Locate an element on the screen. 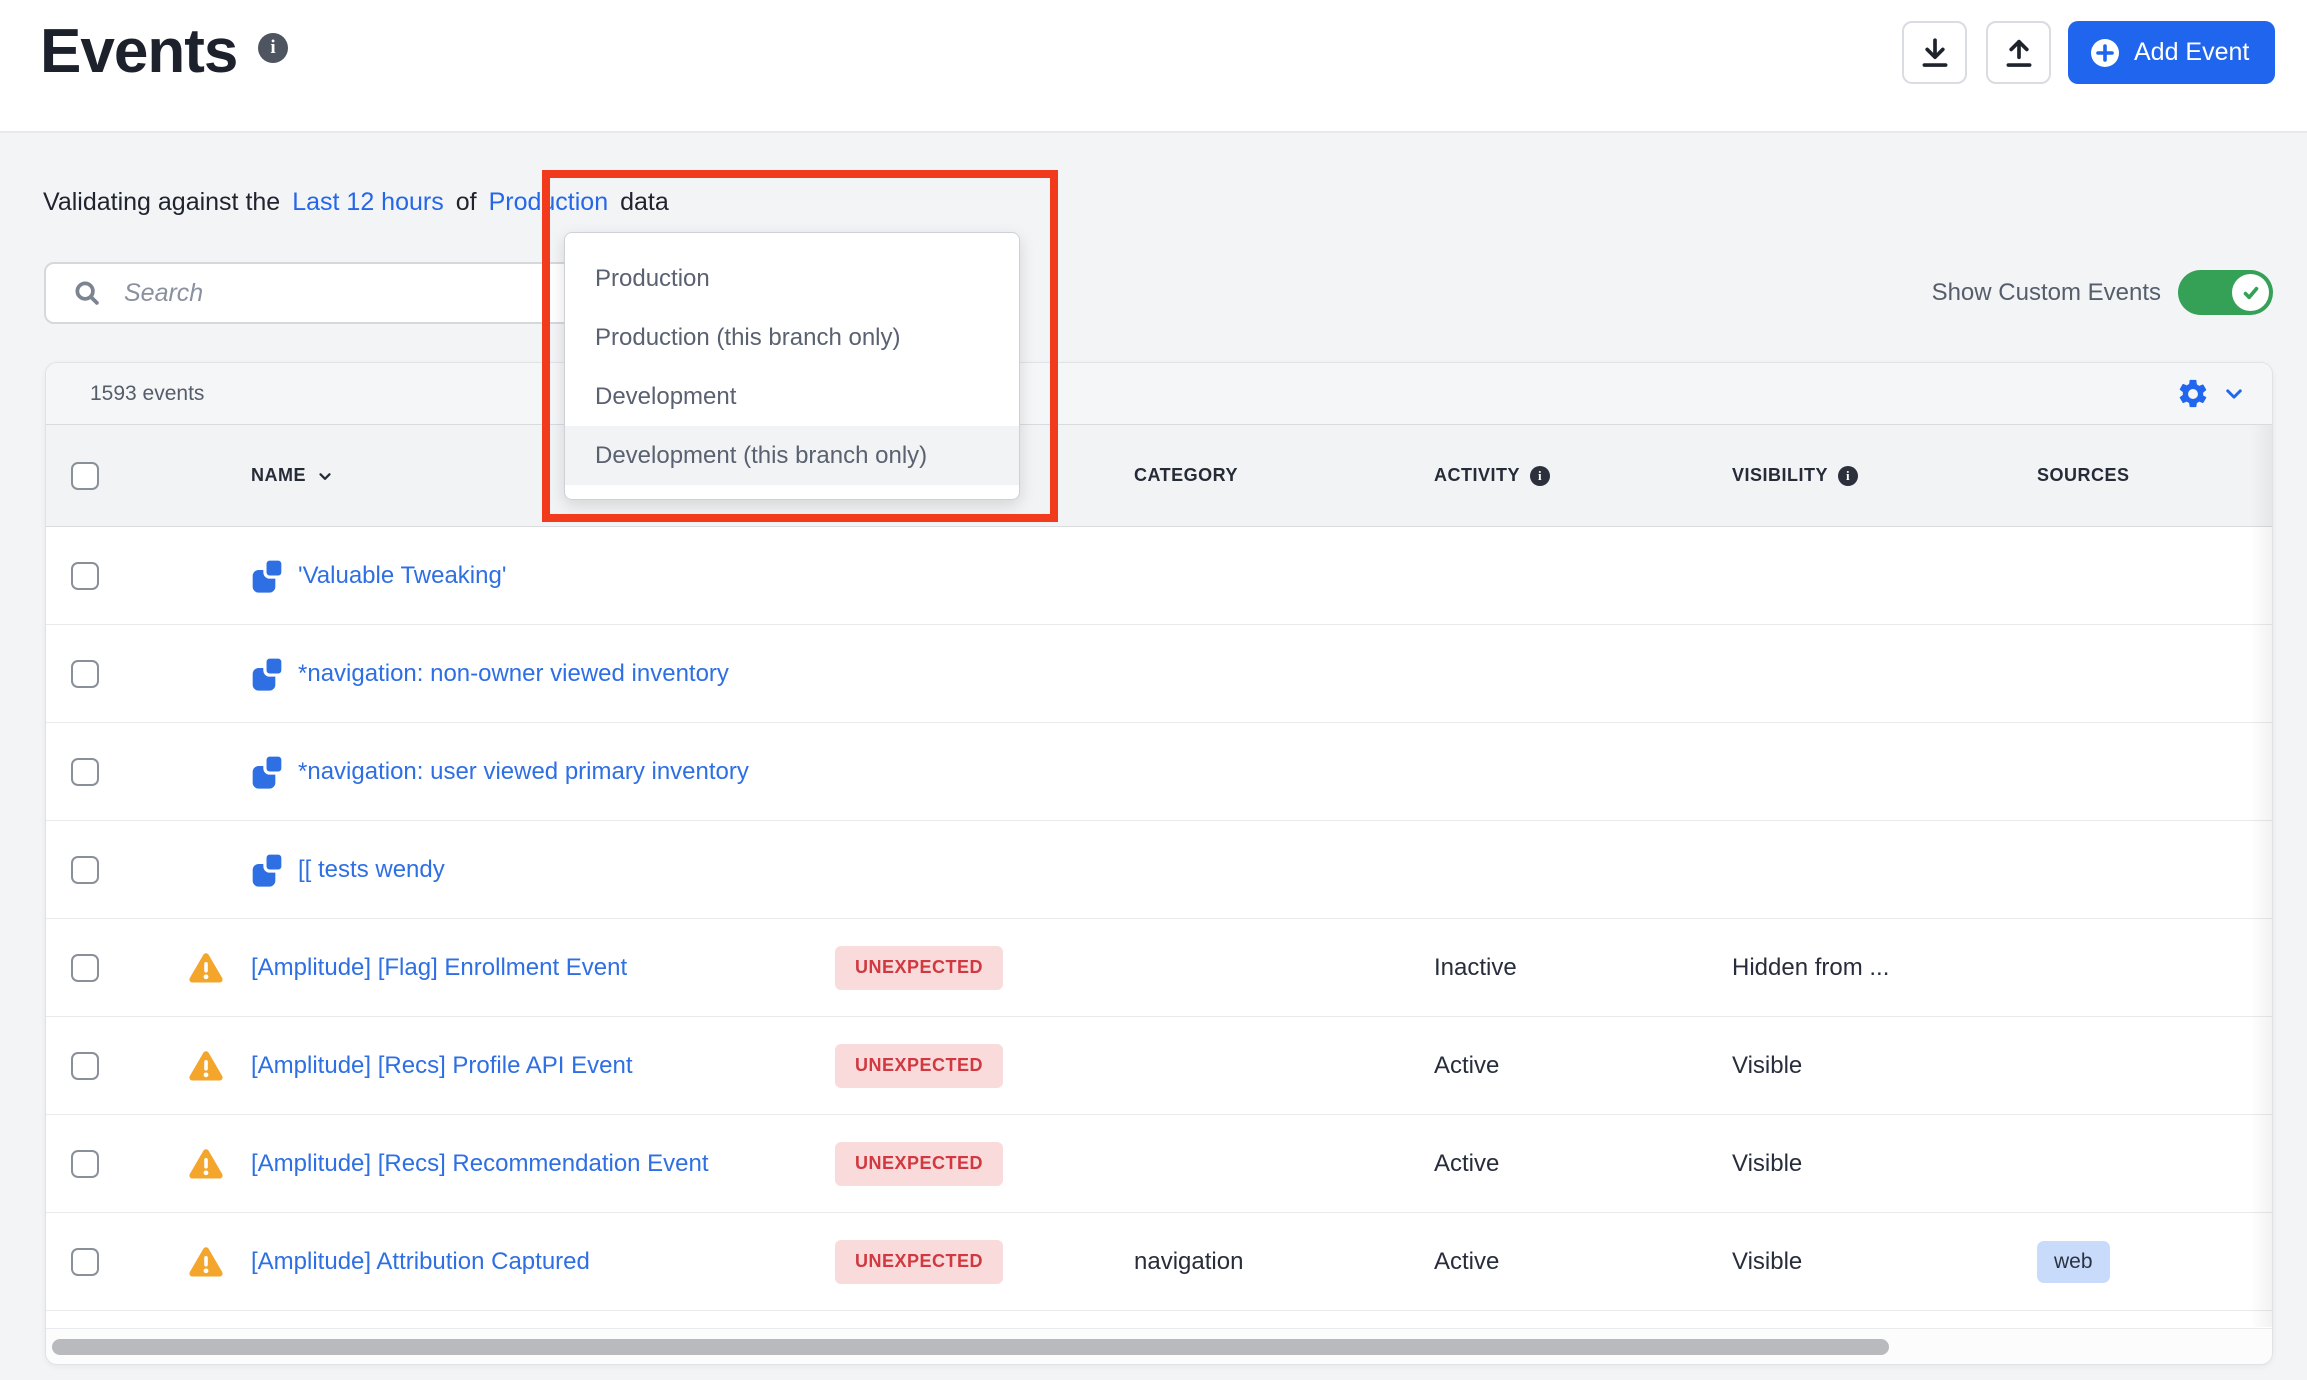 This screenshot has width=2307, height=1380. download-button is located at coordinates (1934, 52).